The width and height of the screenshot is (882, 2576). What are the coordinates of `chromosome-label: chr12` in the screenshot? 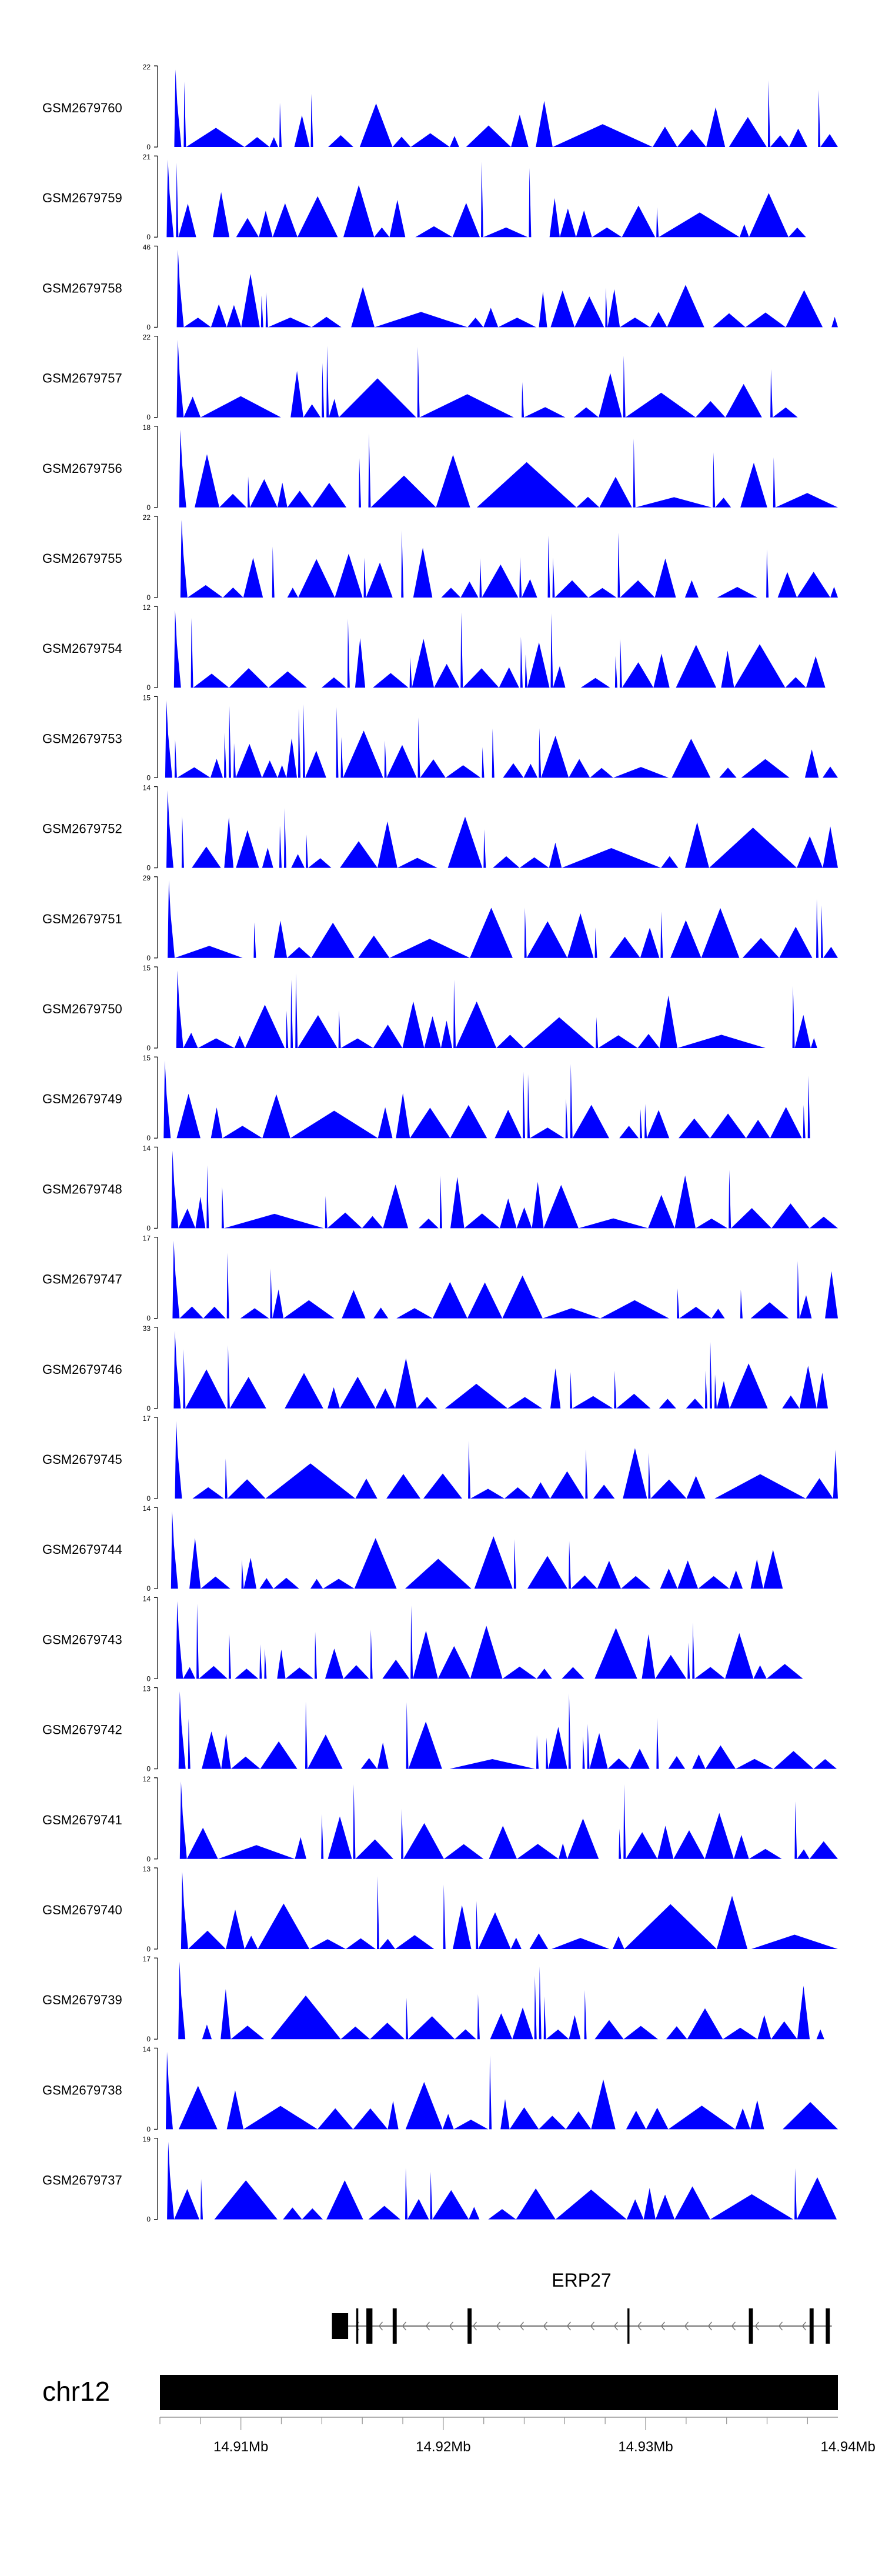 It's located at (76, 2391).